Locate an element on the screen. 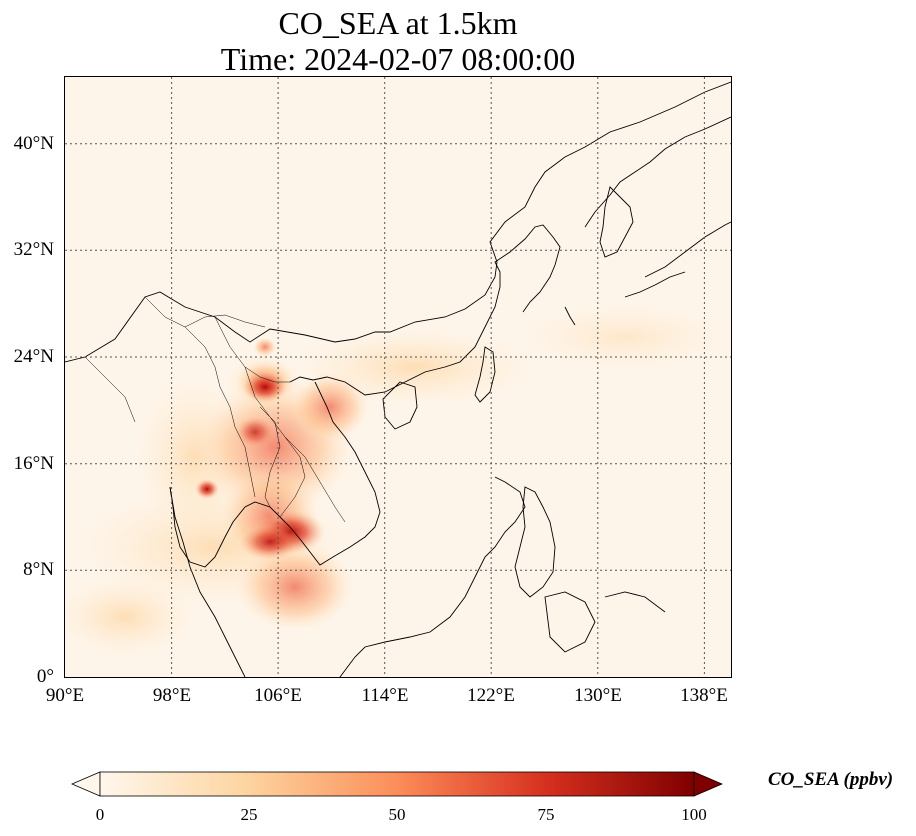 The width and height of the screenshot is (916, 836). lon-tick-label: 114°E is located at coordinates (385, 695).